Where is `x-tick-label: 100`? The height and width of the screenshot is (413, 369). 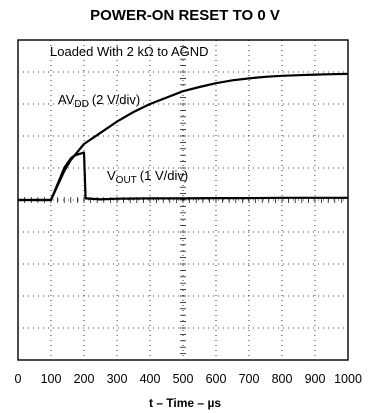
x-tick-label: 100 is located at coordinates (51, 379).